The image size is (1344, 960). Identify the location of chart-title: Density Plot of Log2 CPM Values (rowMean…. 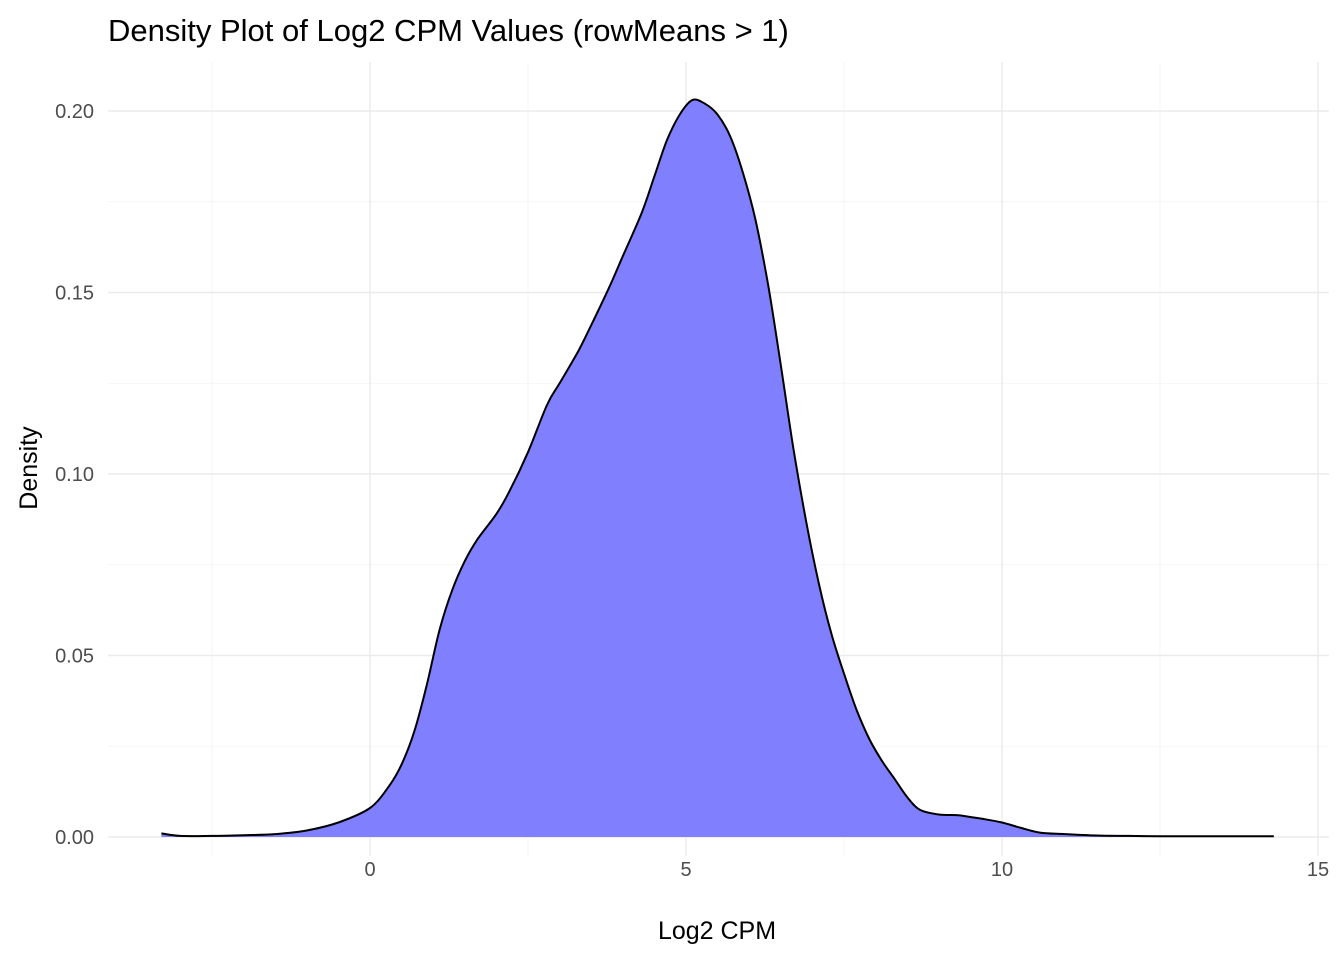
(448, 30).